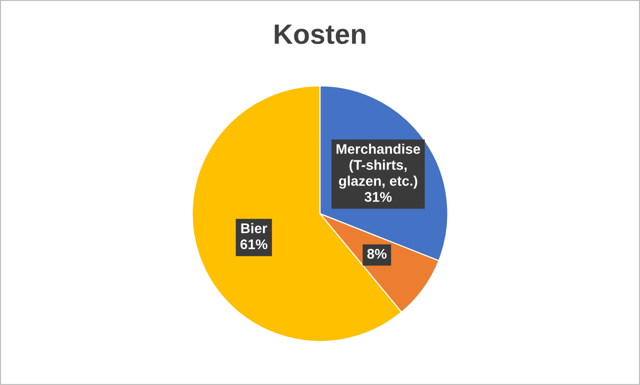 The width and height of the screenshot is (640, 385). I want to click on slice-label: Bier, so click(254, 228).